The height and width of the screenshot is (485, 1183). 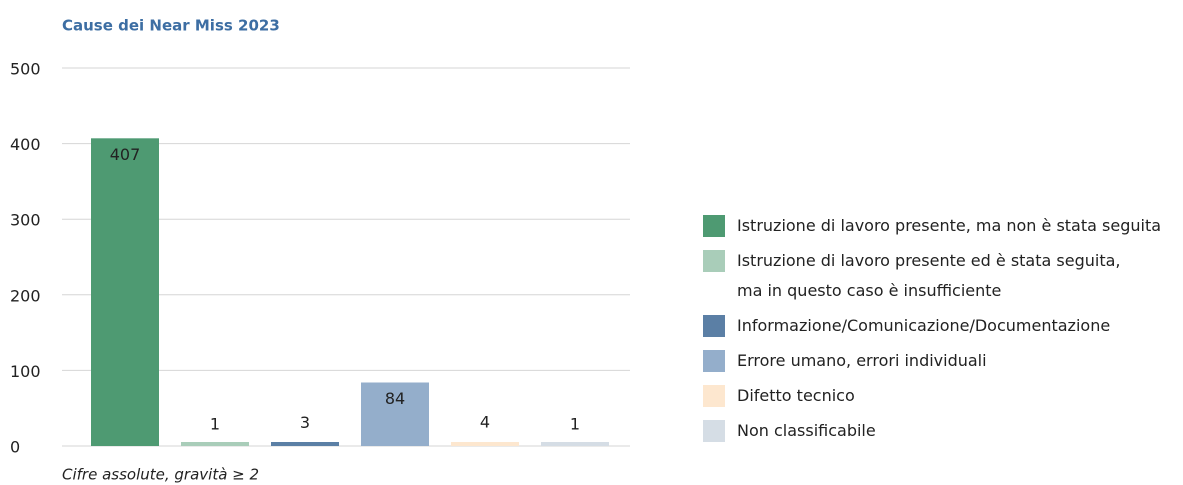 I want to click on legend-label: Errore umano, errori individuali, so click(x=862, y=360).